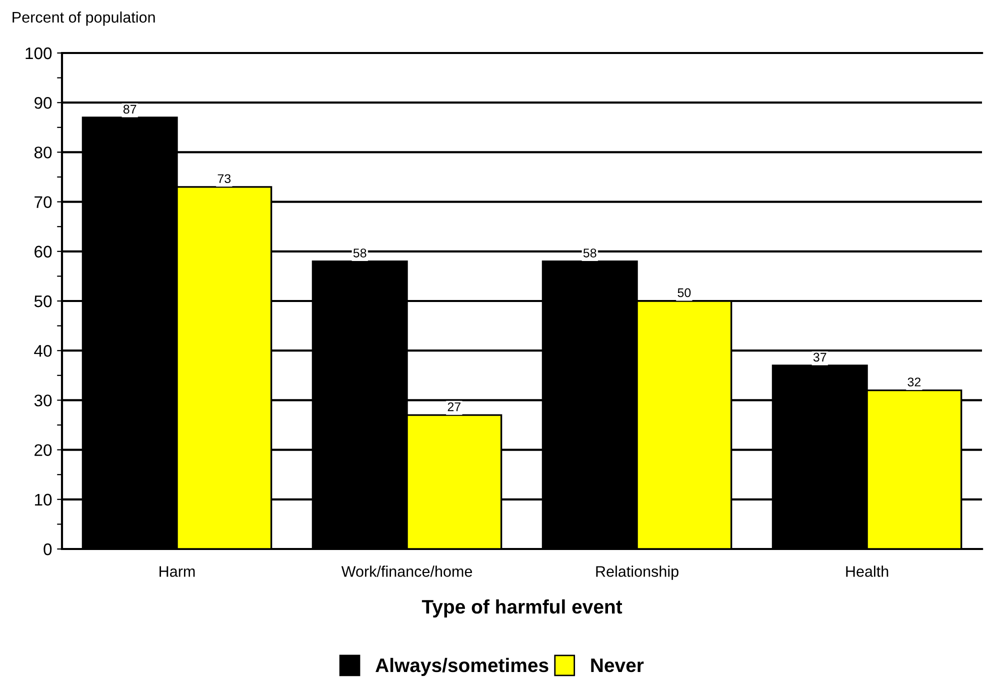 Image resolution: width=984 pixels, height=697 pixels. Describe the element at coordinates (819, 357) in the screenshot. I see `data-label: 37` at that location.